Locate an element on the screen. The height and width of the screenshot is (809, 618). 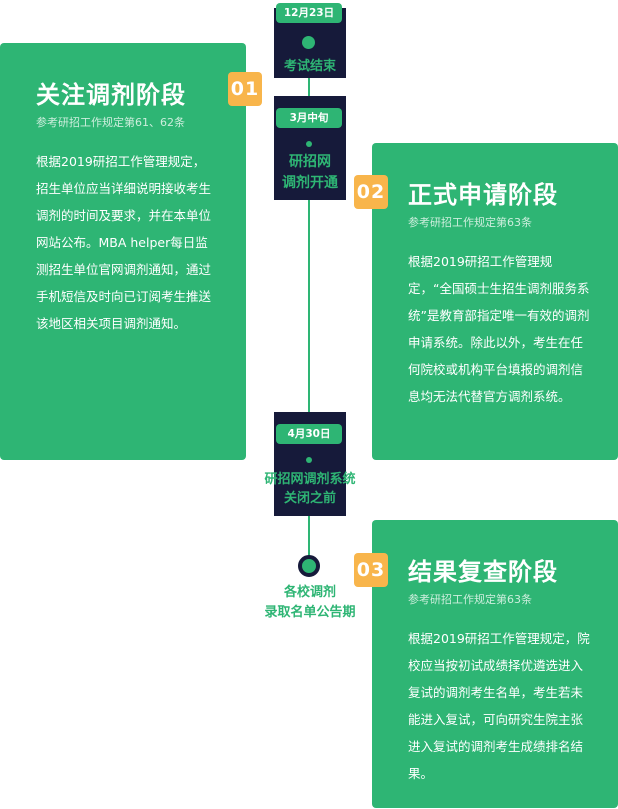
stage-number-badge-3: 03 is located at coordinates (371, 570).